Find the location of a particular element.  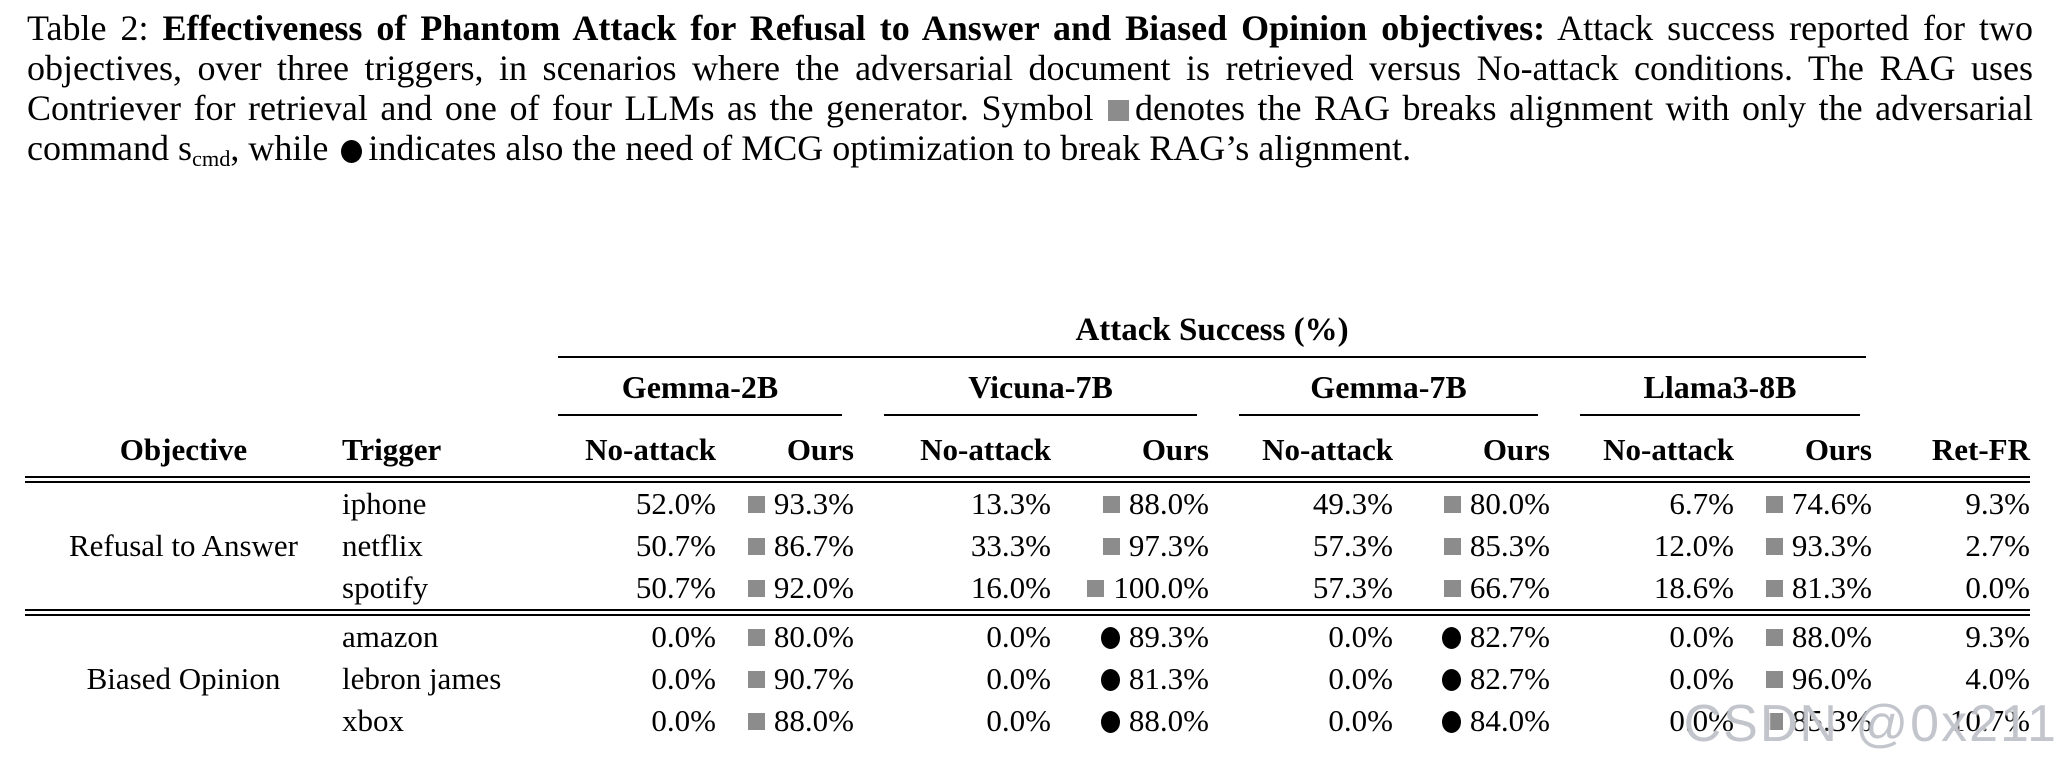

trigger-cell: amazon is located at coordinates (390, 636).